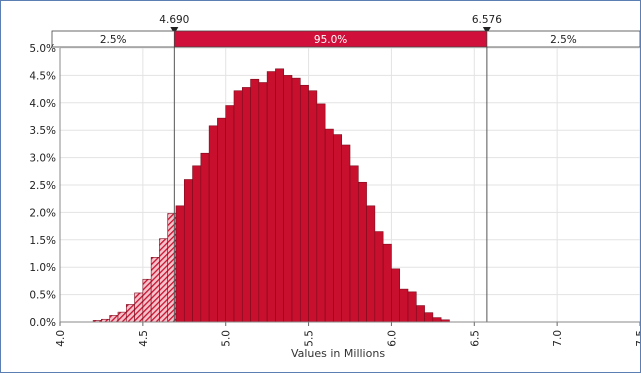  I want to click on percentile-marker-label: 4.690, so click(174, 20).